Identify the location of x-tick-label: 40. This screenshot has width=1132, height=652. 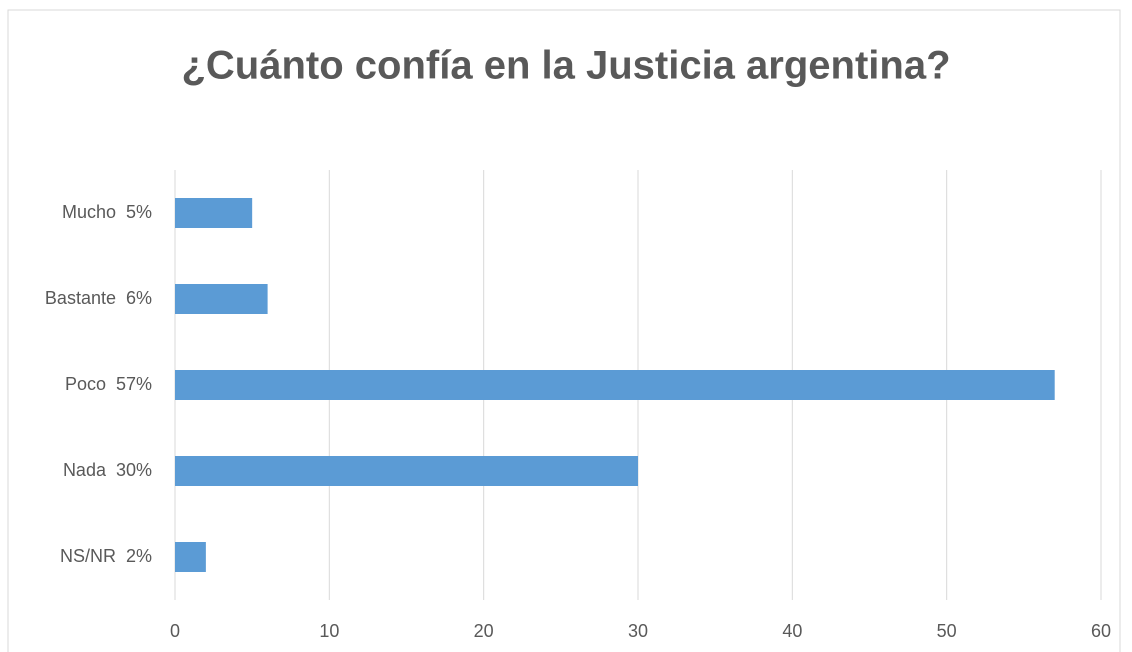
(792, 631).